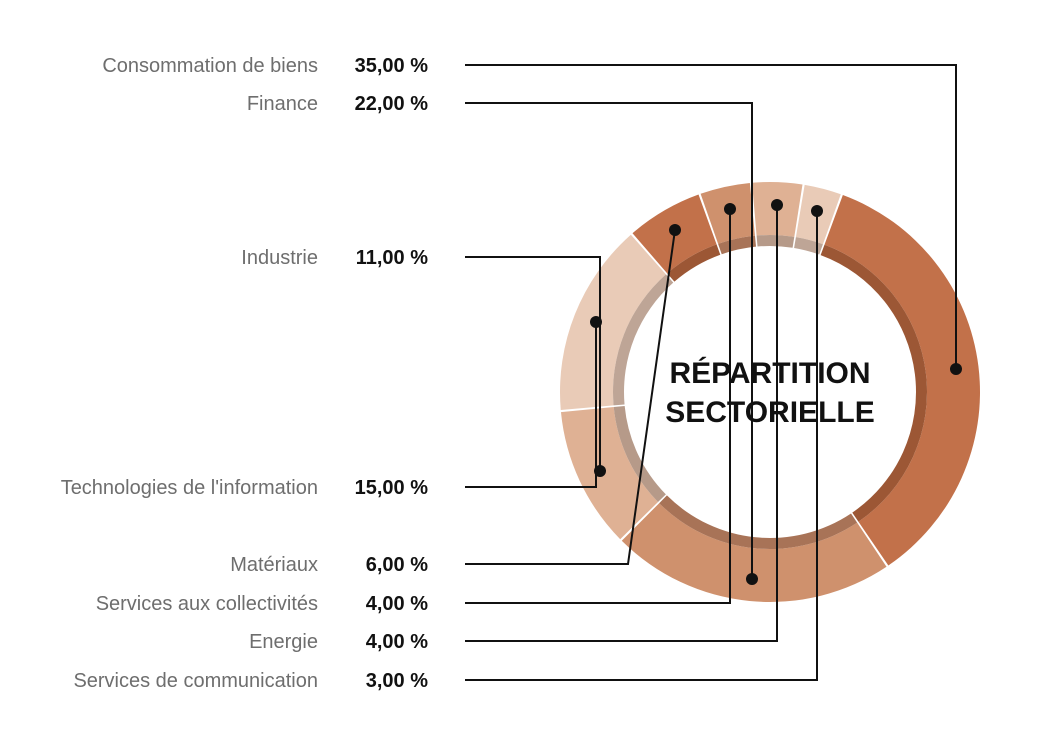 This screenshot has height=730, width=1054. I want to click on slice-value-4: 6,00 %, so click(397, 565).